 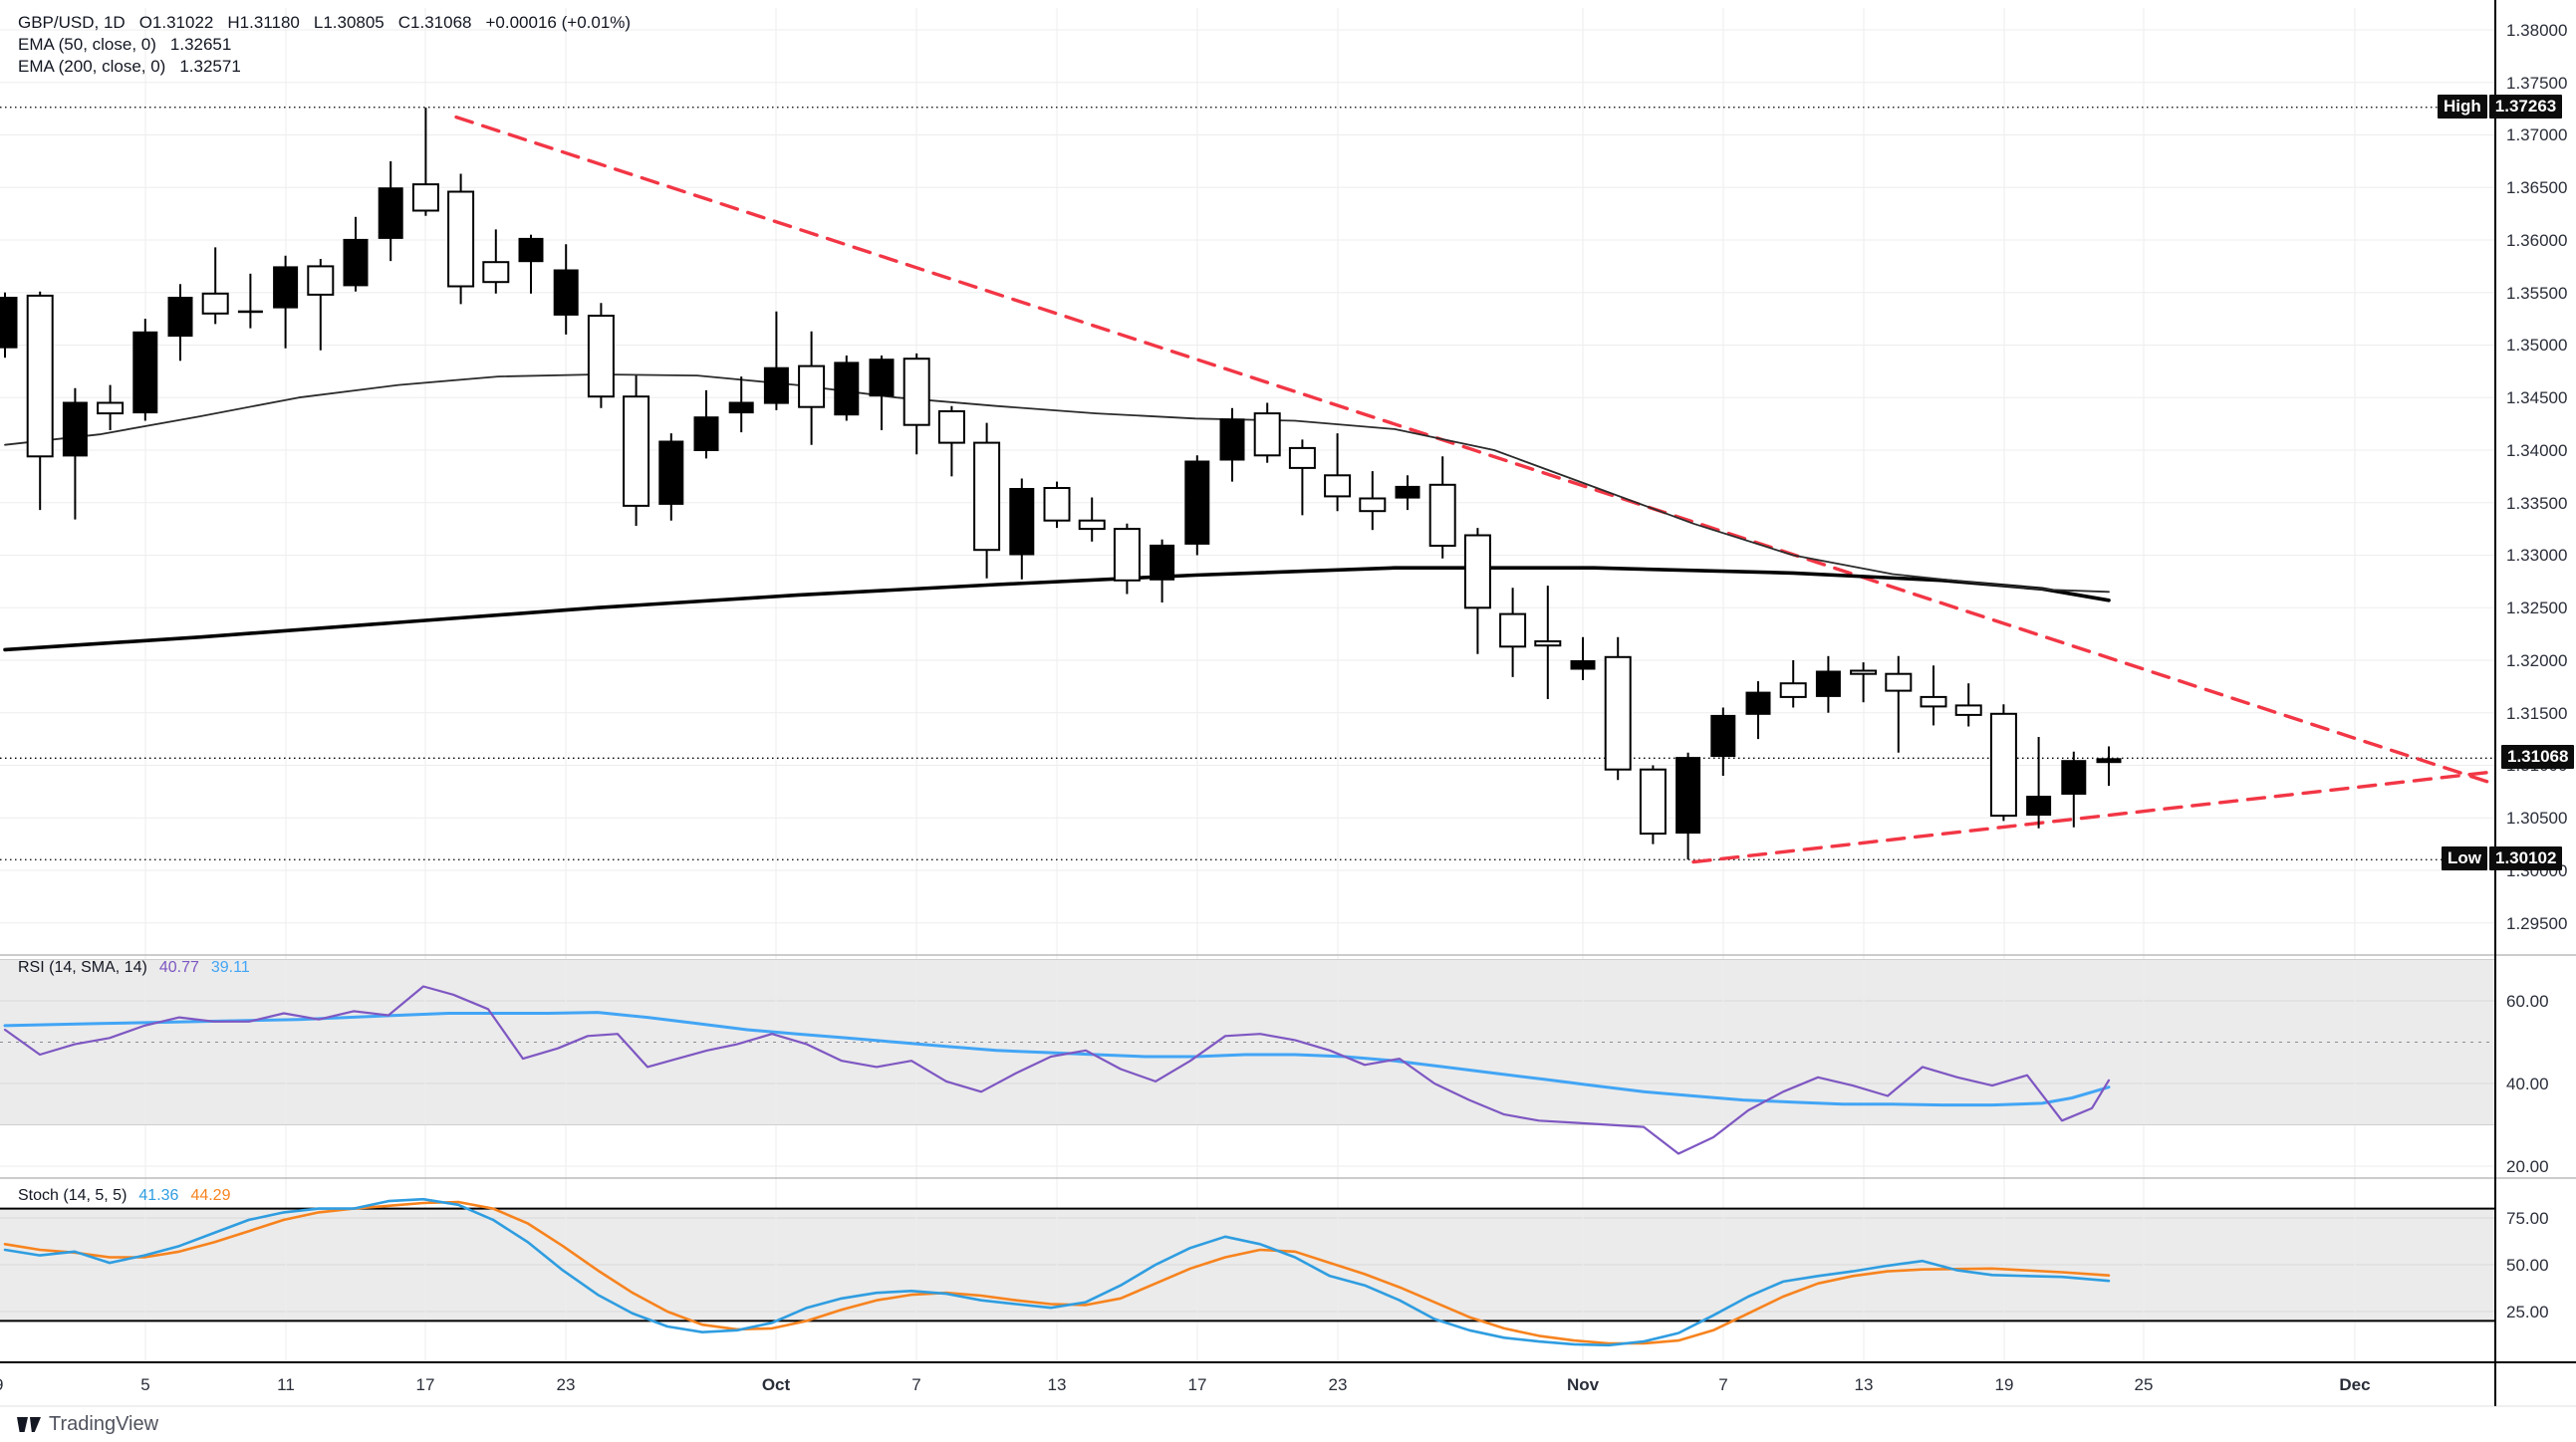 What do you see at coordinates (82, 967) in the screenshot?
I see `rsi-label: RSI (14, SMA, 14)` at bounding box center [82, 967].